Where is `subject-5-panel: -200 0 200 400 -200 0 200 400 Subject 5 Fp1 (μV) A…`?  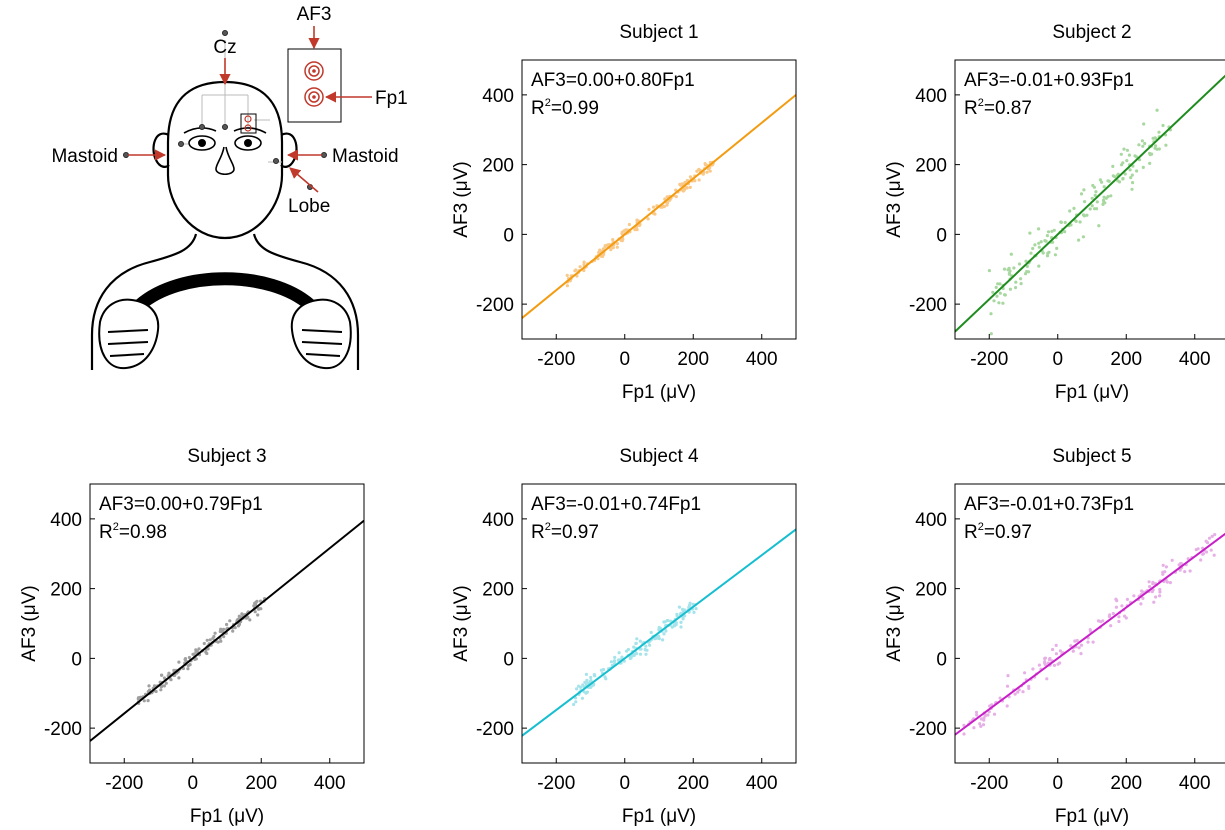 subject-5-panel: -200 0 200 400 -200 0 200 400 Subject 5 Fp1 (μV) A… is located at coordinates (1054, 636).